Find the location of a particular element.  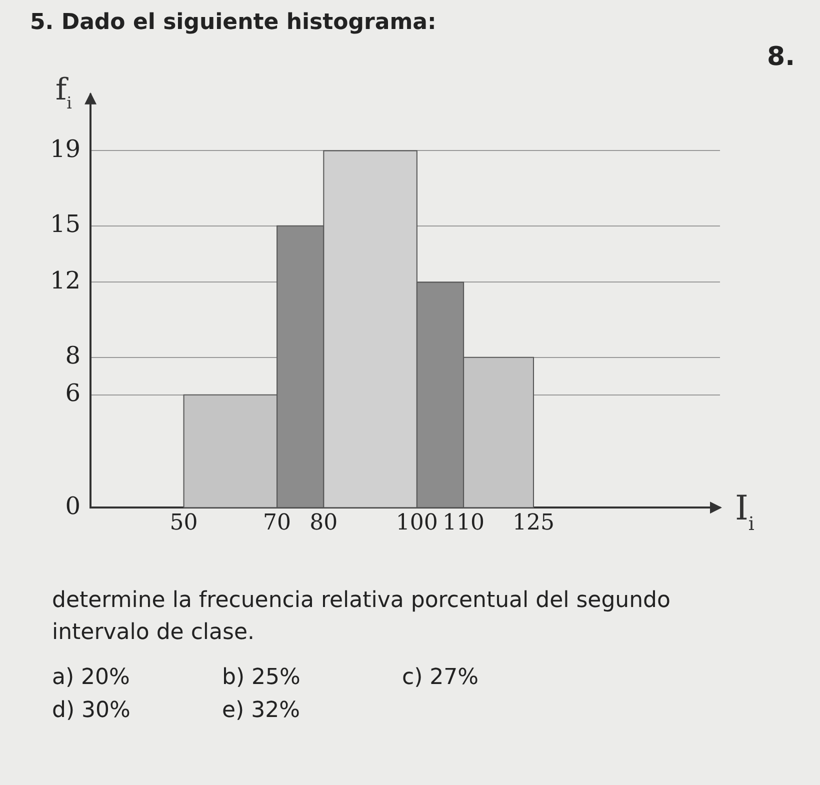

x-tick-label: 100 is located at coordinates (417, 523).